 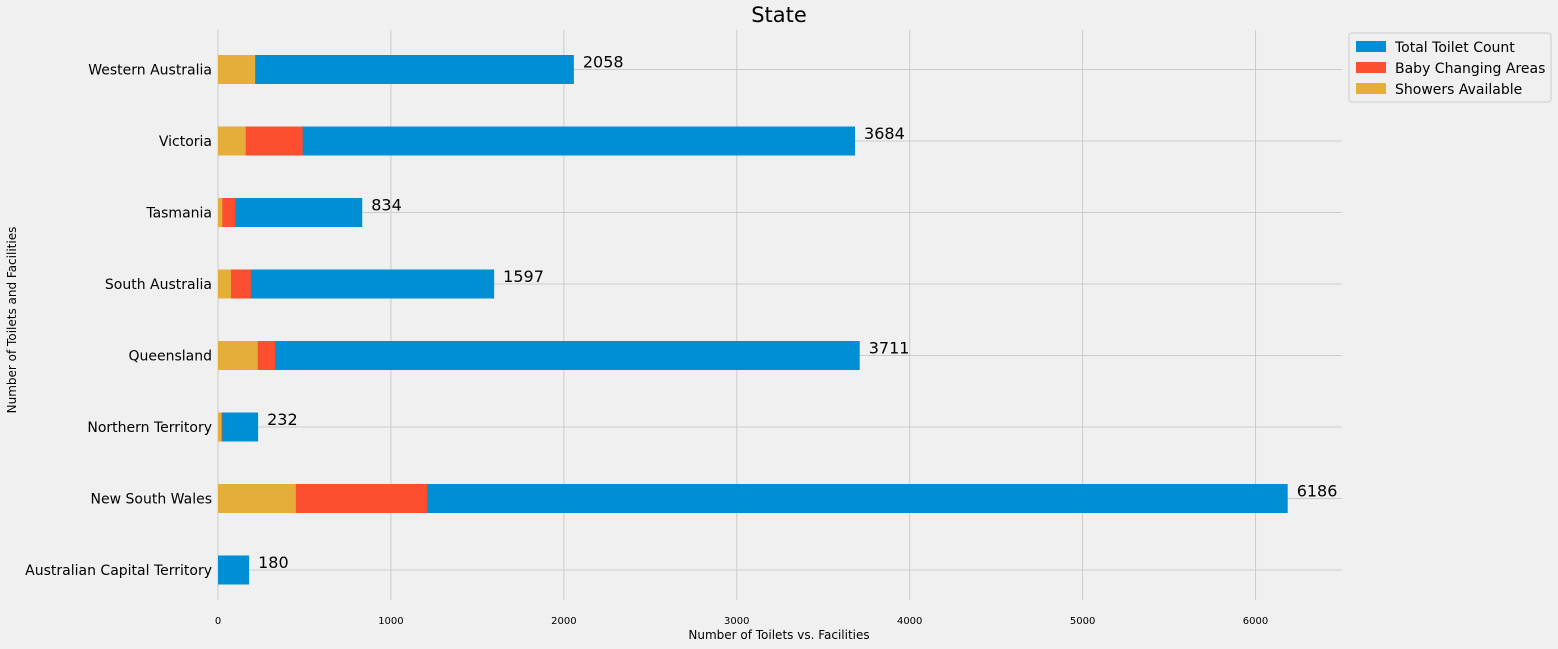 I want to click on legend-label-baby: Baby Changing Areas, so click(x=1470, y=69).